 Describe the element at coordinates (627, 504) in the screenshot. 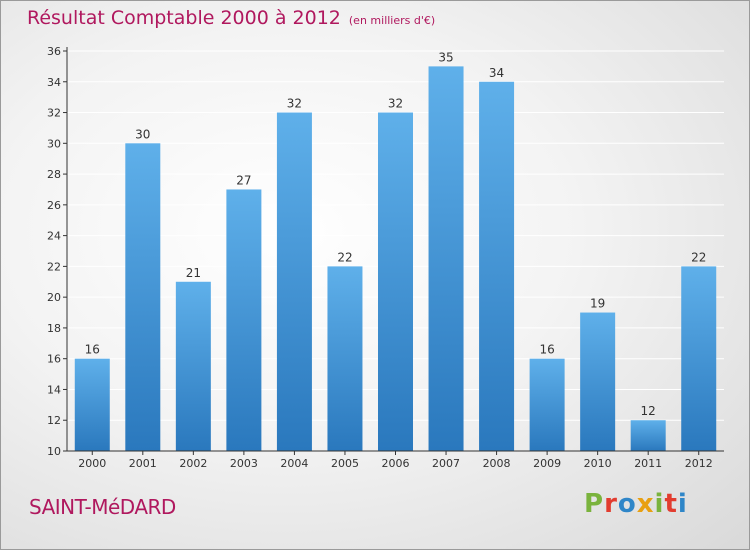

I see `brand-letter: o` at that location.